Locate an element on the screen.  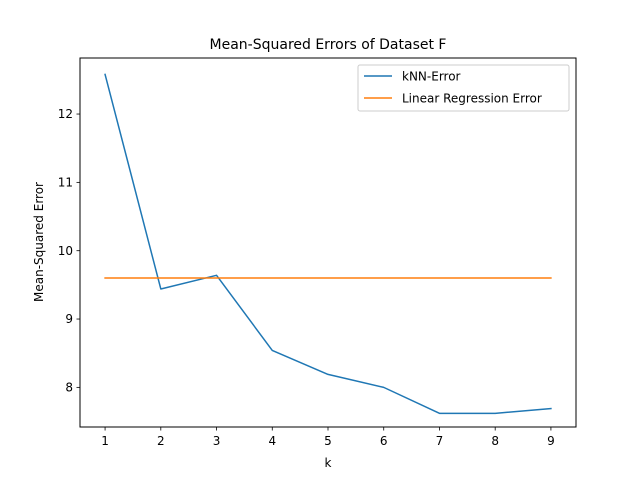
legend-box is located at coordinates (463, 88).